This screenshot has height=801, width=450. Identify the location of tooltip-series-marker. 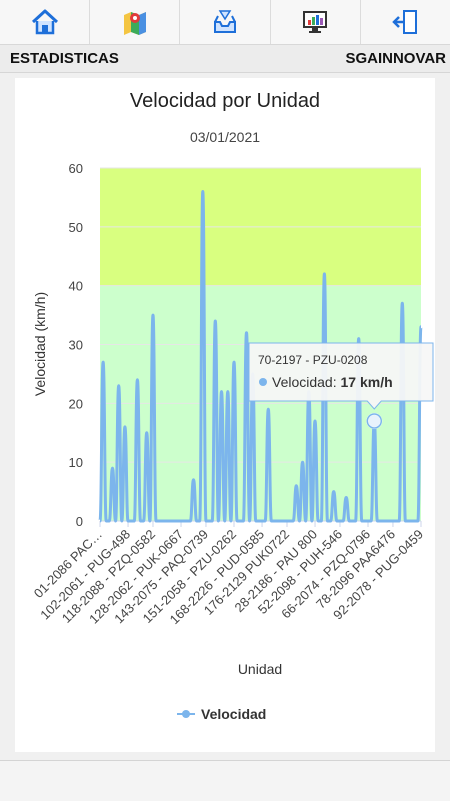
(263, 382).